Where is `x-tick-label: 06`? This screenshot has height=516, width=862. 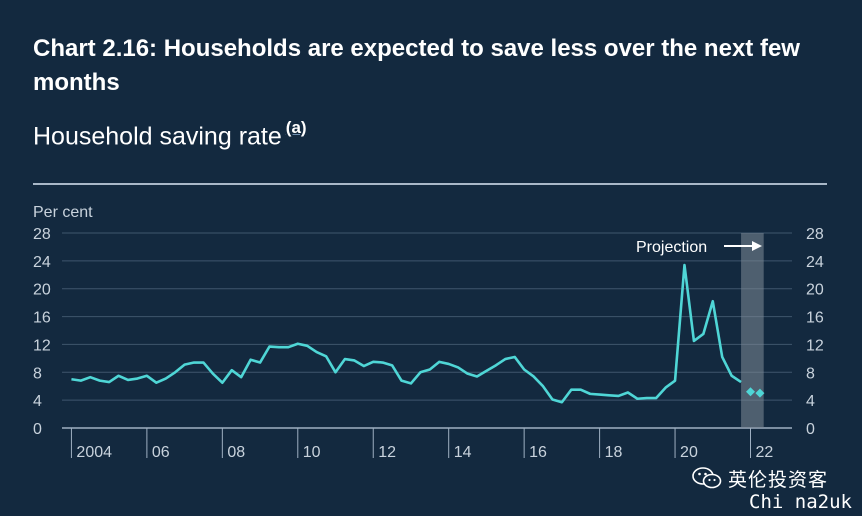 x-tick-label: 06 is located at coordinates (161, 452).